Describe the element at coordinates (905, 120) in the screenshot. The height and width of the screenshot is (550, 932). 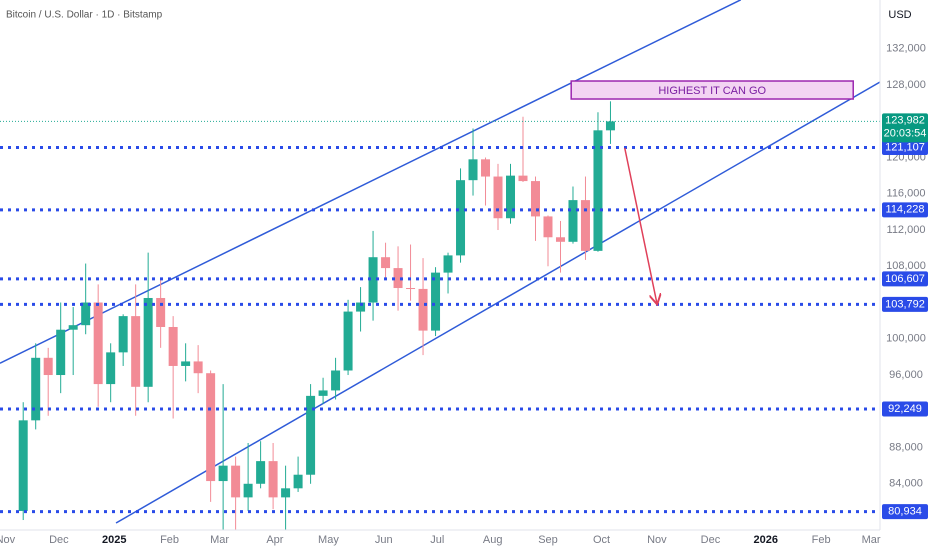
I see `last-price-label: 123,982` at that location.